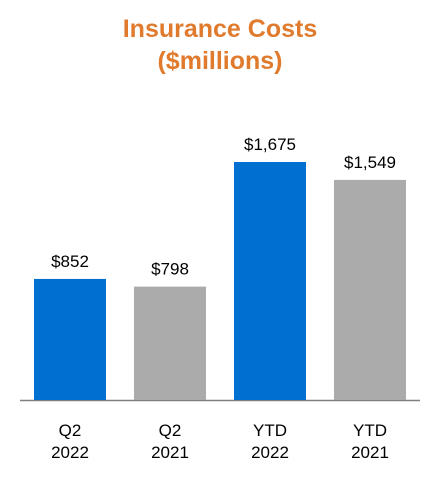 Image resolution: width=440 pixels, height=480 pixels. What do you see at coordinates (170, 430) in the screenshot?
I see `category-label-1-line-1: Q2` at bounding box center [170, 430].